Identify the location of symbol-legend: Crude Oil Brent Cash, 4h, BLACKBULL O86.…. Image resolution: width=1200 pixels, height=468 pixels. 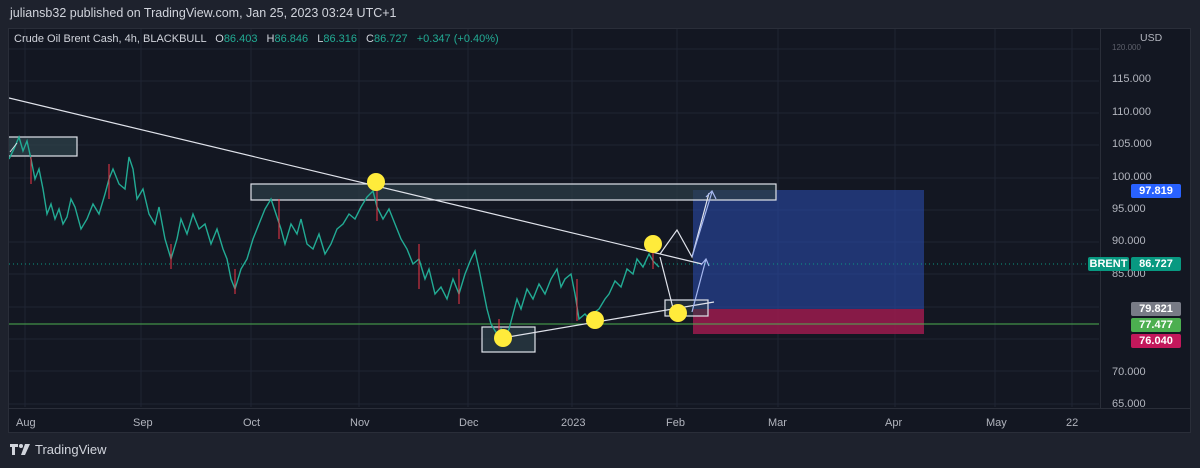
(256, 39).